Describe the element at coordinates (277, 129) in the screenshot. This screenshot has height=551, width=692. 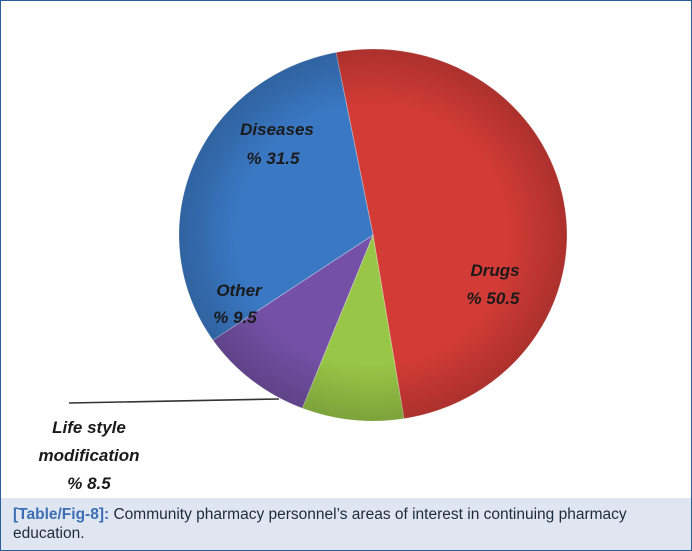
I see `slice-label-diseases-name: Diseases` at that location.